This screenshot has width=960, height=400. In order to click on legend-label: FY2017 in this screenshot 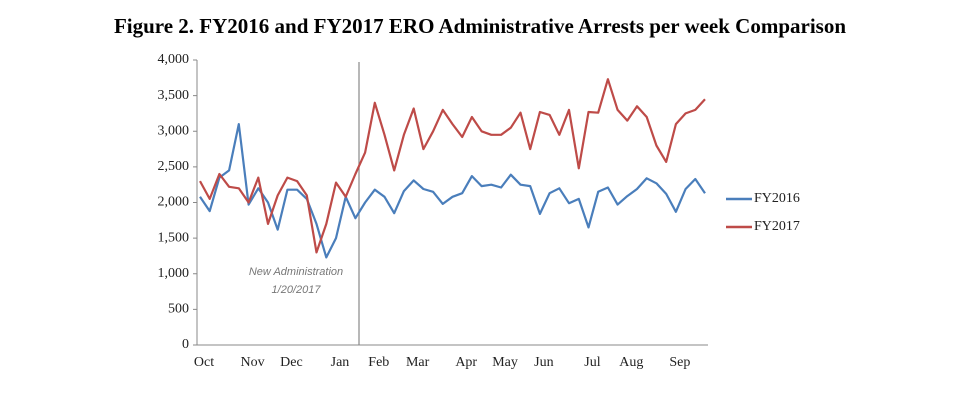, I will do `click(777, 226)`.